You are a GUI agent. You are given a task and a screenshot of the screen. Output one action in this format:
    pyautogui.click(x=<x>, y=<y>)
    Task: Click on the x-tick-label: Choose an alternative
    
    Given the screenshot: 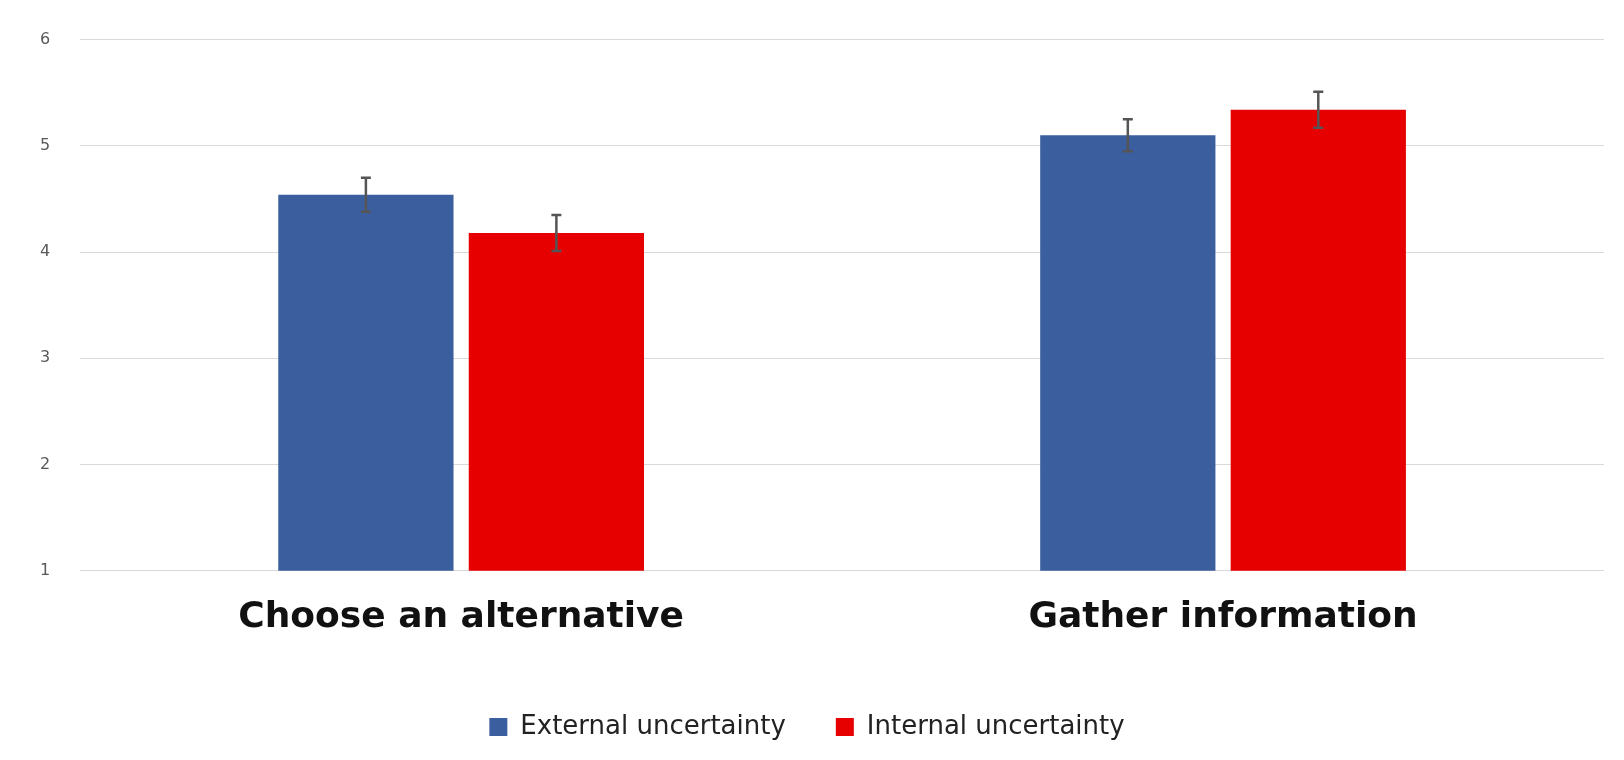 What is the action you would take?
    pyautogui.click(x=461, y=614)
    